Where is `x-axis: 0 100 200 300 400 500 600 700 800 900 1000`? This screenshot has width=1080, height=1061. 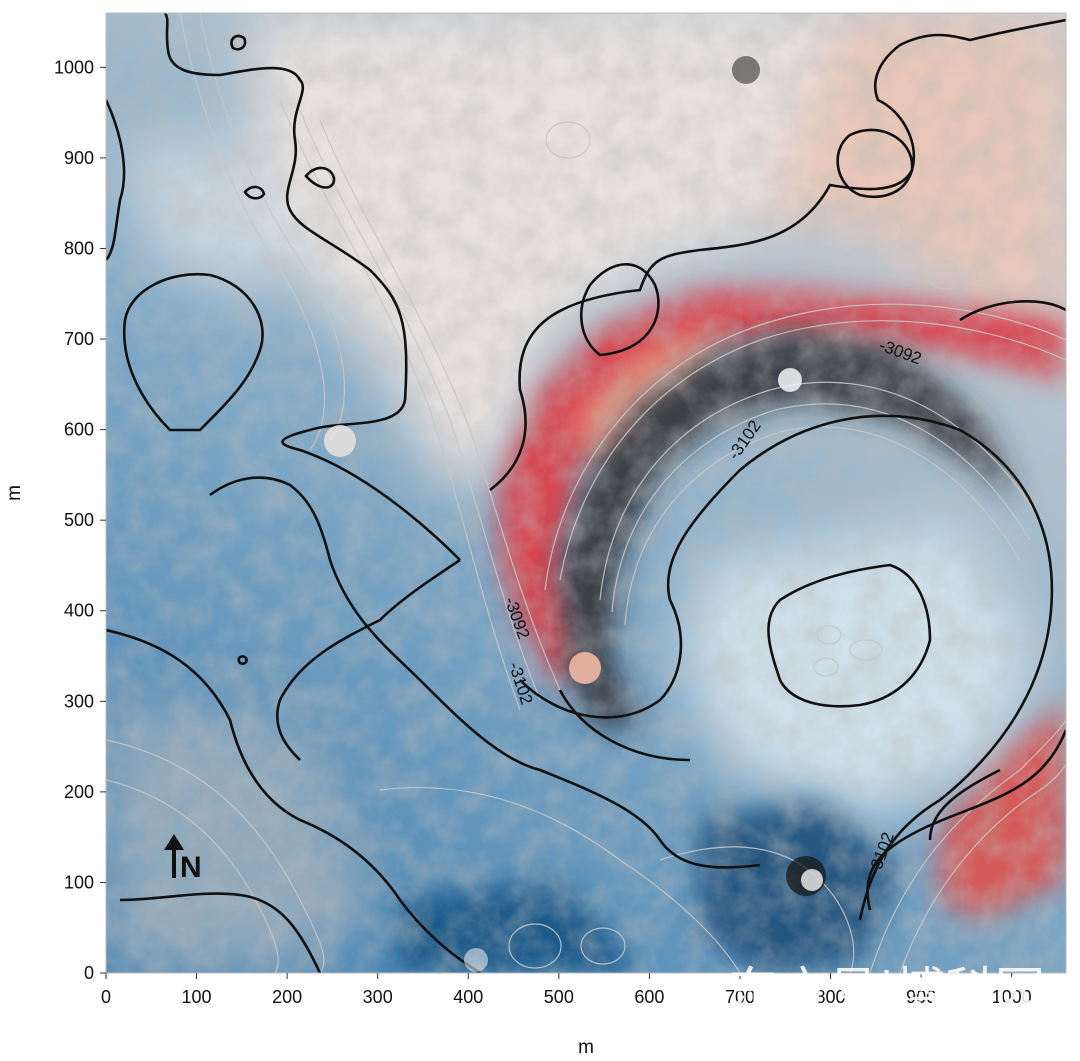
x-axis: 0 100 200 300 400 500 600 700 800 900 1000 is located at coordinates (566, 990).